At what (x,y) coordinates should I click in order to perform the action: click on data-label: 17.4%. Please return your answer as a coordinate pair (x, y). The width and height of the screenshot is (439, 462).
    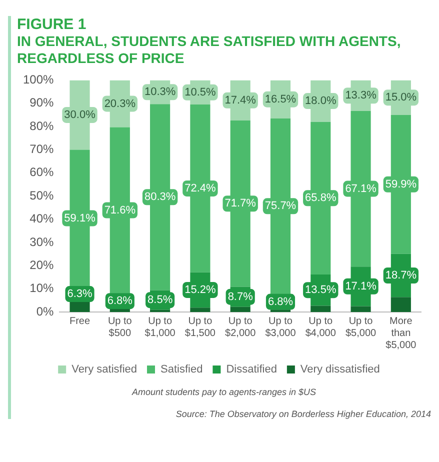
    Looking at the image, I should click on (240, 100).